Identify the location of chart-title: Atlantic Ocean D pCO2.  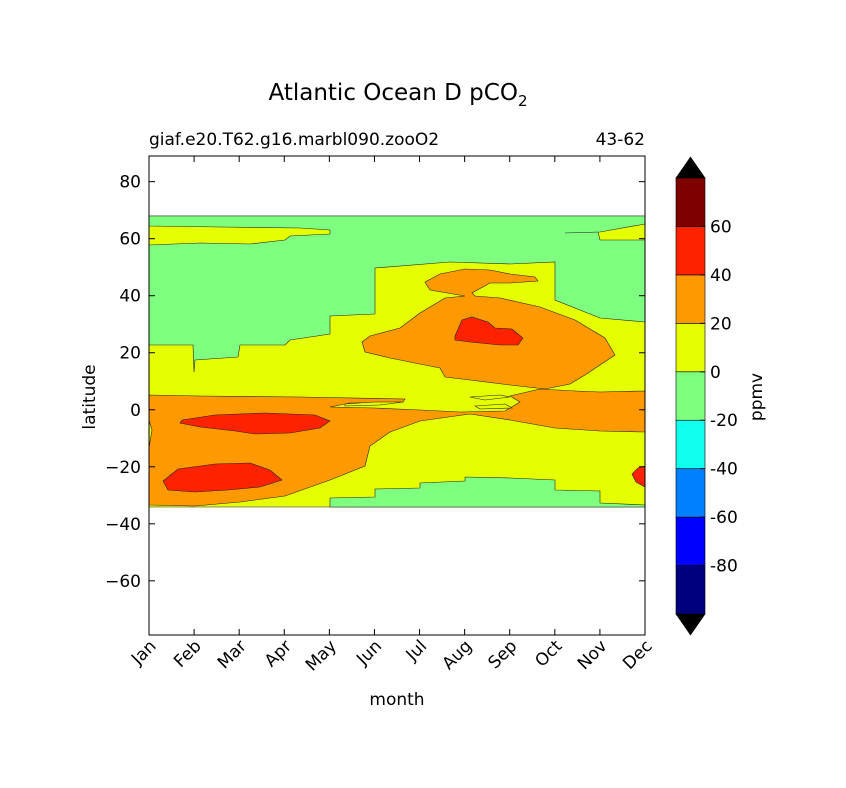
(398, 95).